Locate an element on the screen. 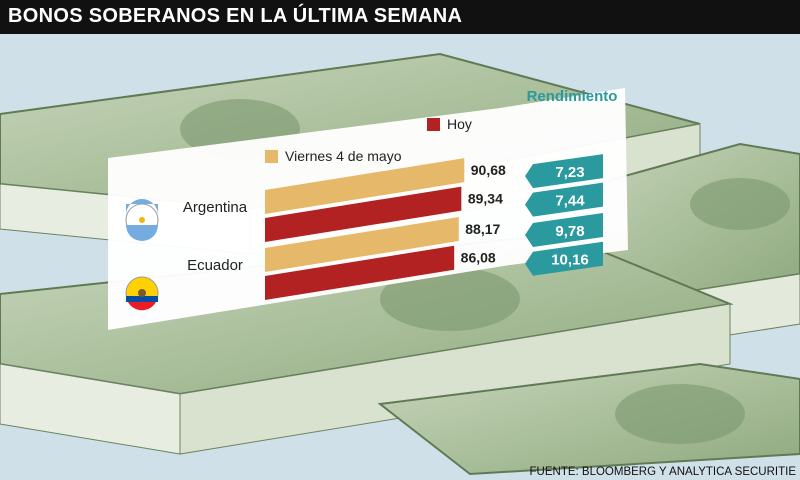  ecuador-flag-stripe-red is located at coordinates (142, 306).